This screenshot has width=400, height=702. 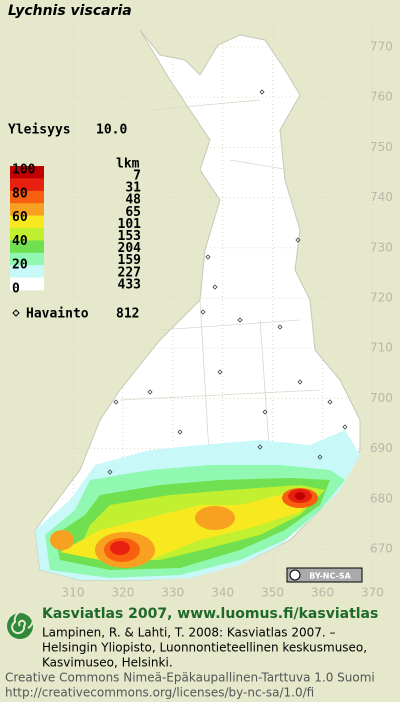 What do you see at coordinates (20, 624) in the screenshot?
I see `logo` at bounding box center [20, 624].